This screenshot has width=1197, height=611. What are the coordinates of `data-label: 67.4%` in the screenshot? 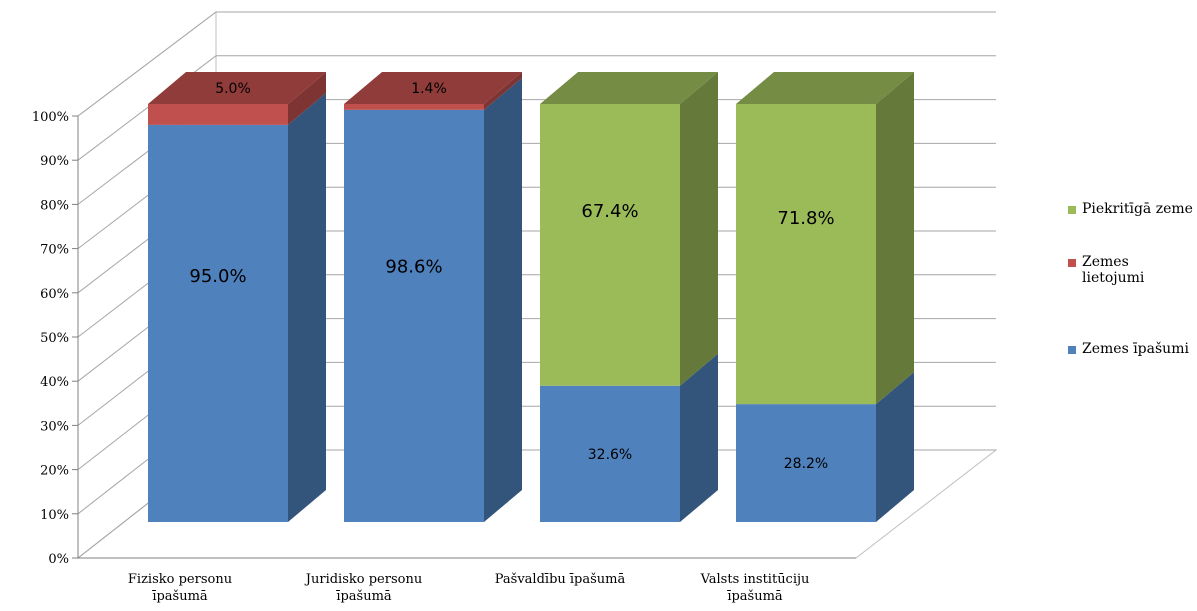 It's located at (609, 211).